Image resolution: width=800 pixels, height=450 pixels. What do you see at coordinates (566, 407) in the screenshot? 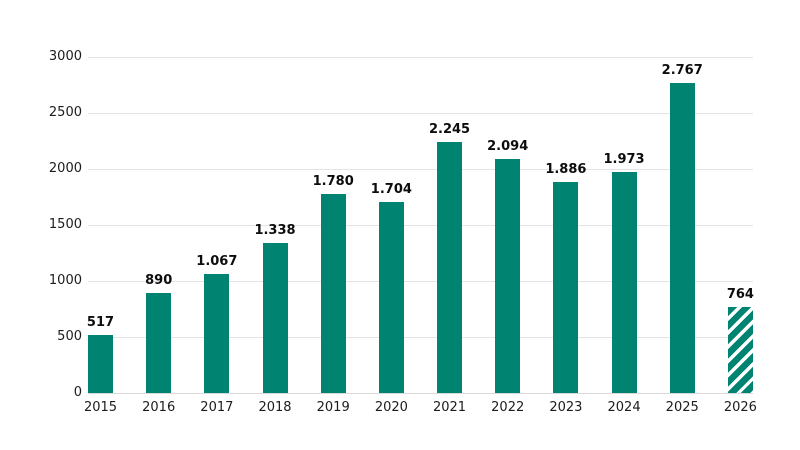
I see `x-tick-label-2023: 2023` at bounding box center [566, 407].